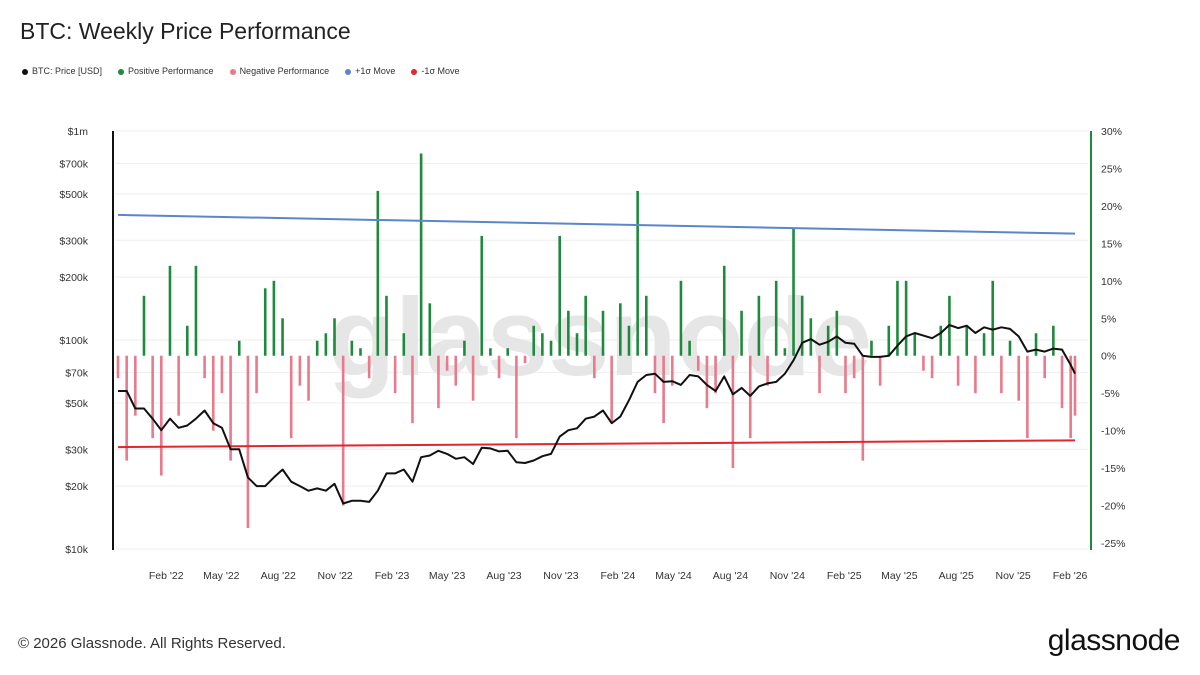 The image size is (1200, 675). I want to click on legend-item-plus-sigma: +1σ Move, so click(370, 71).